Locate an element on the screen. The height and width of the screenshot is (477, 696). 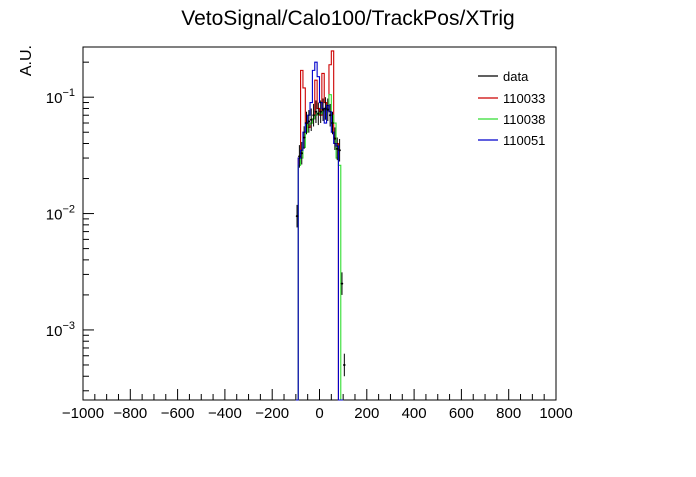
legend-entry-data: data is located at coordinates (503, 76).